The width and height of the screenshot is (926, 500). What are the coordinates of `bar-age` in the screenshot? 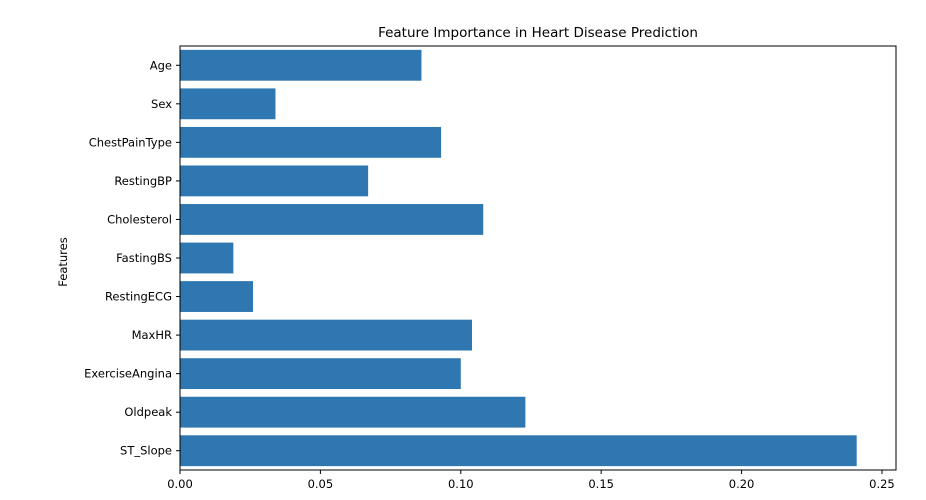 It's located at (301, 65).